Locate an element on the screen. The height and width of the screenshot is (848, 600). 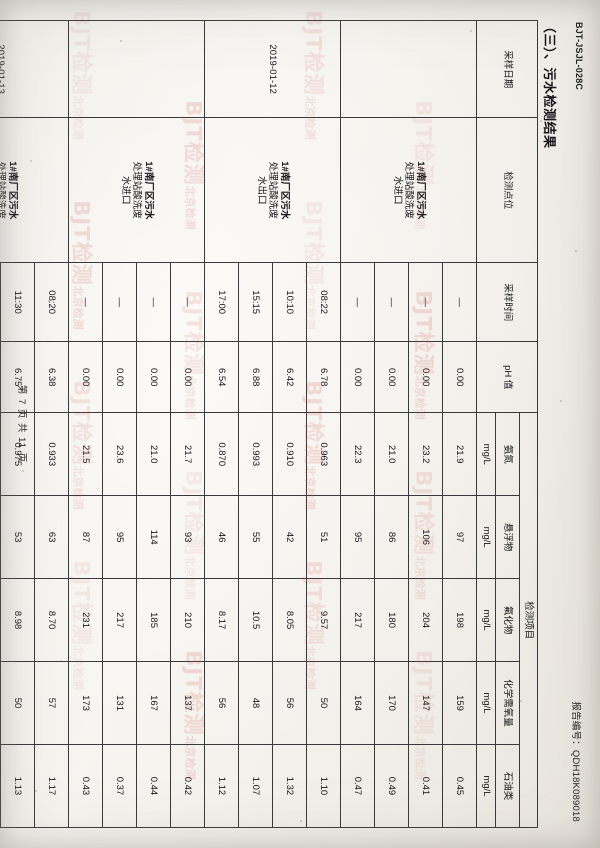
cell-suspended: 63 is located at coordinates (51, 537).